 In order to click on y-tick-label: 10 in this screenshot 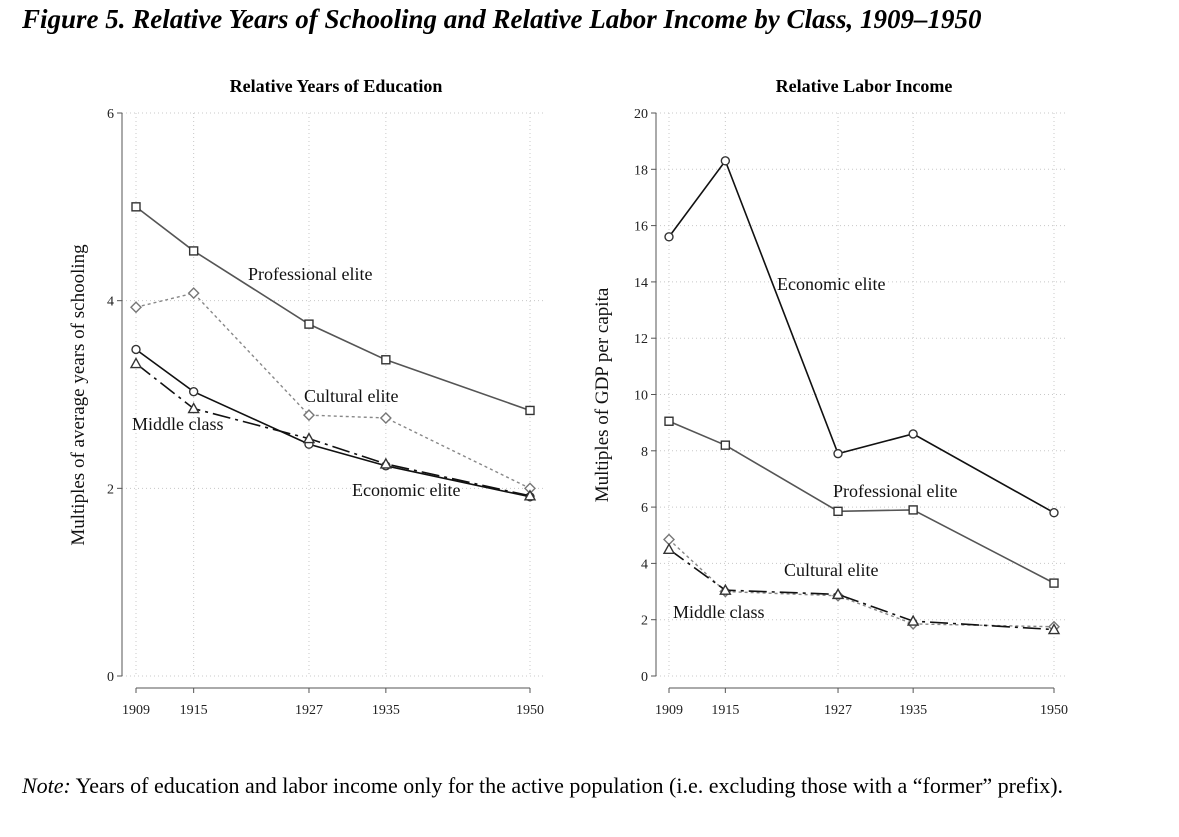, I will do `click(641, 396)`.